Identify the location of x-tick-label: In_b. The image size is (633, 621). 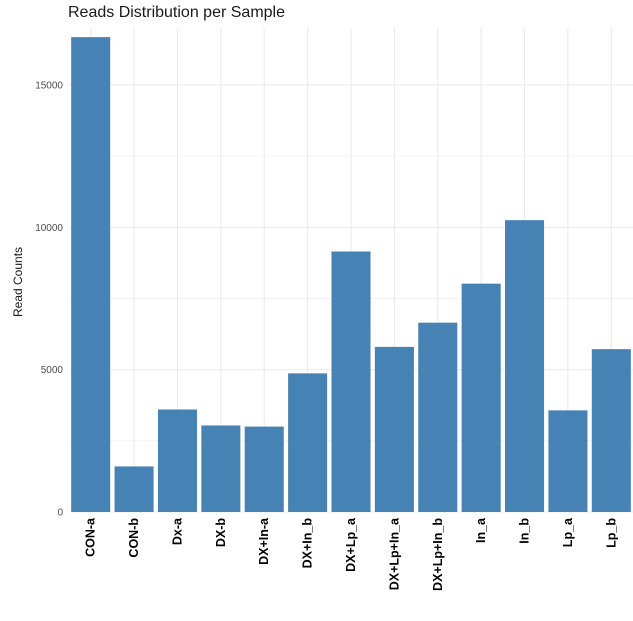
(525, 531).